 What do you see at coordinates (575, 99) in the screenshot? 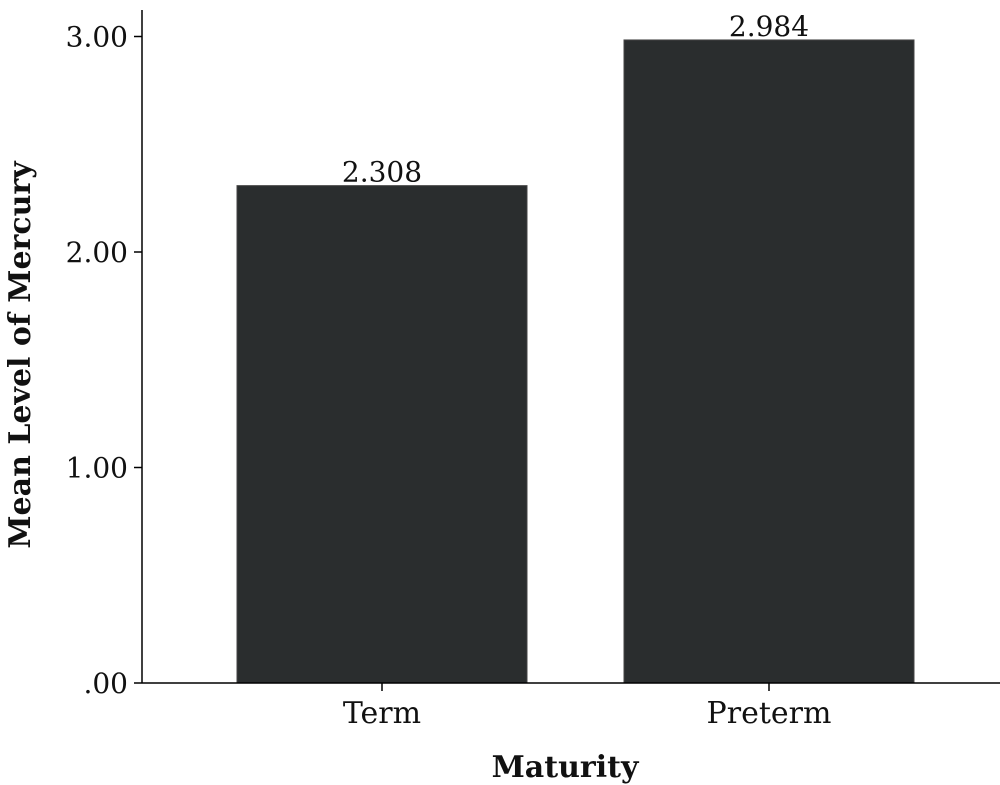
I see `data-labels: 2.308 2.984` at bounding box center [575, 99].